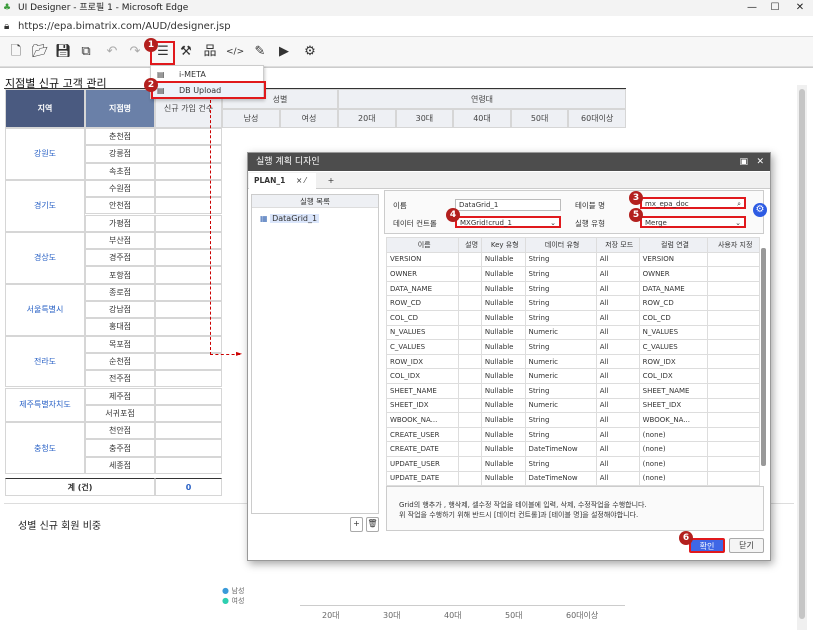  Describe the element at coordinates (673, 303) in the screenshot. I see `table-cell: ROW_CD` at that location.